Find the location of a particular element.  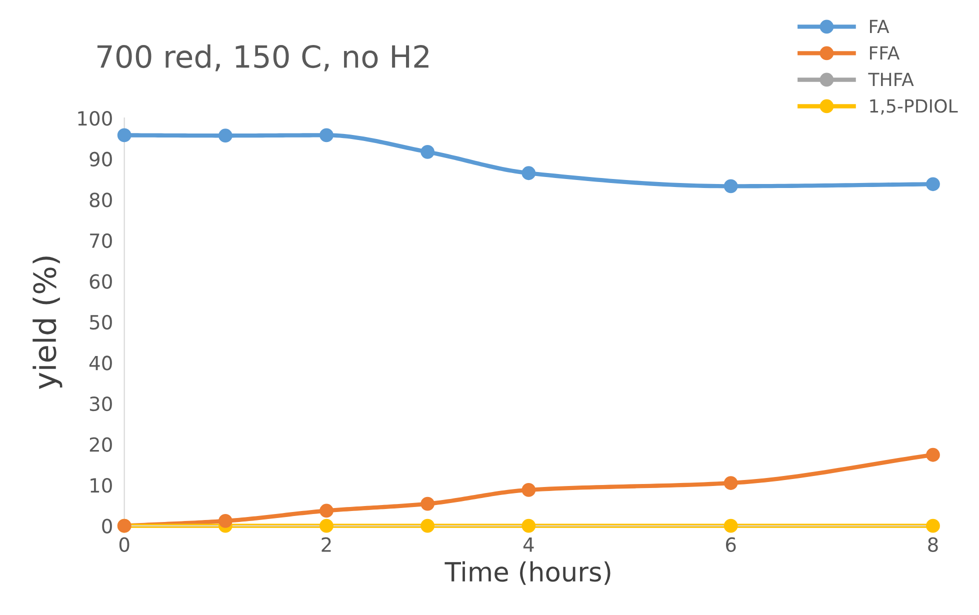

y-tick-label: 10 is located at coordinates (101, 485).